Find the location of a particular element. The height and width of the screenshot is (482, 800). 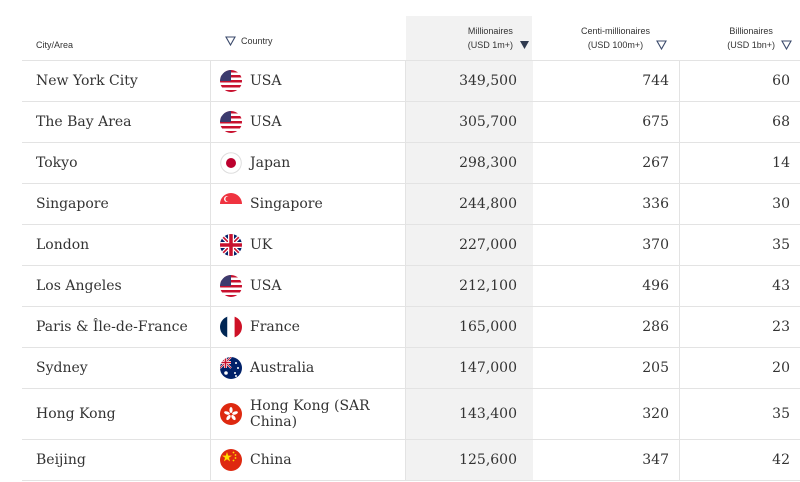

cell-centi-millionaires: 320 is located at coordinates (606, 414).